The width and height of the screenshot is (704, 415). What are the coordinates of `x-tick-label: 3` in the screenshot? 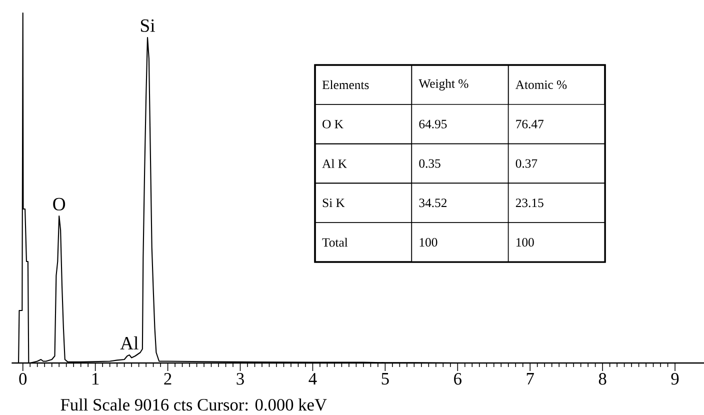 It's located at (240, 379).